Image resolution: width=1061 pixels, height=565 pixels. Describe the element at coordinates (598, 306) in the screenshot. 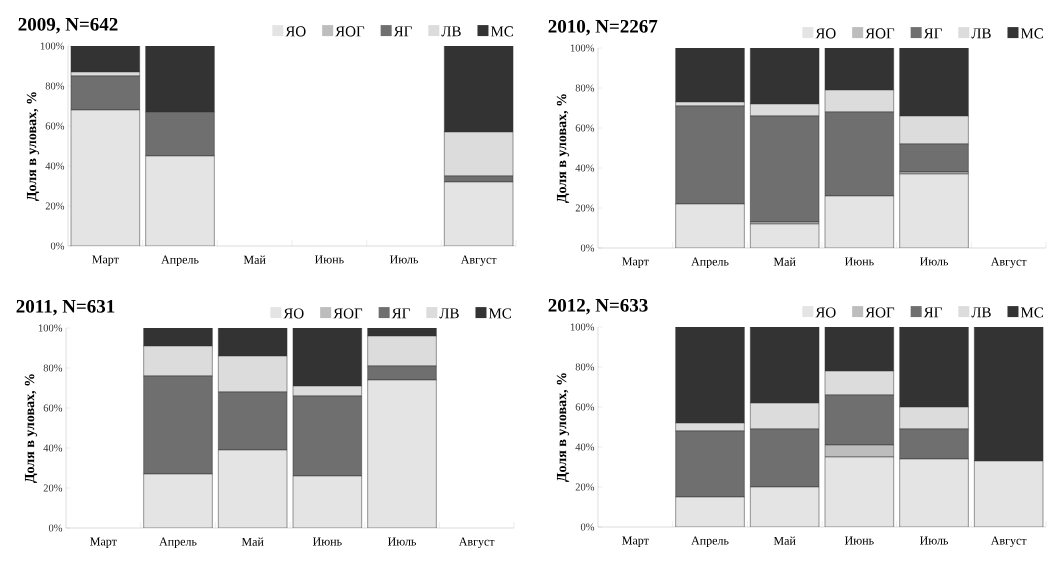

I see `chart-title: 2012, N=633` at that location.